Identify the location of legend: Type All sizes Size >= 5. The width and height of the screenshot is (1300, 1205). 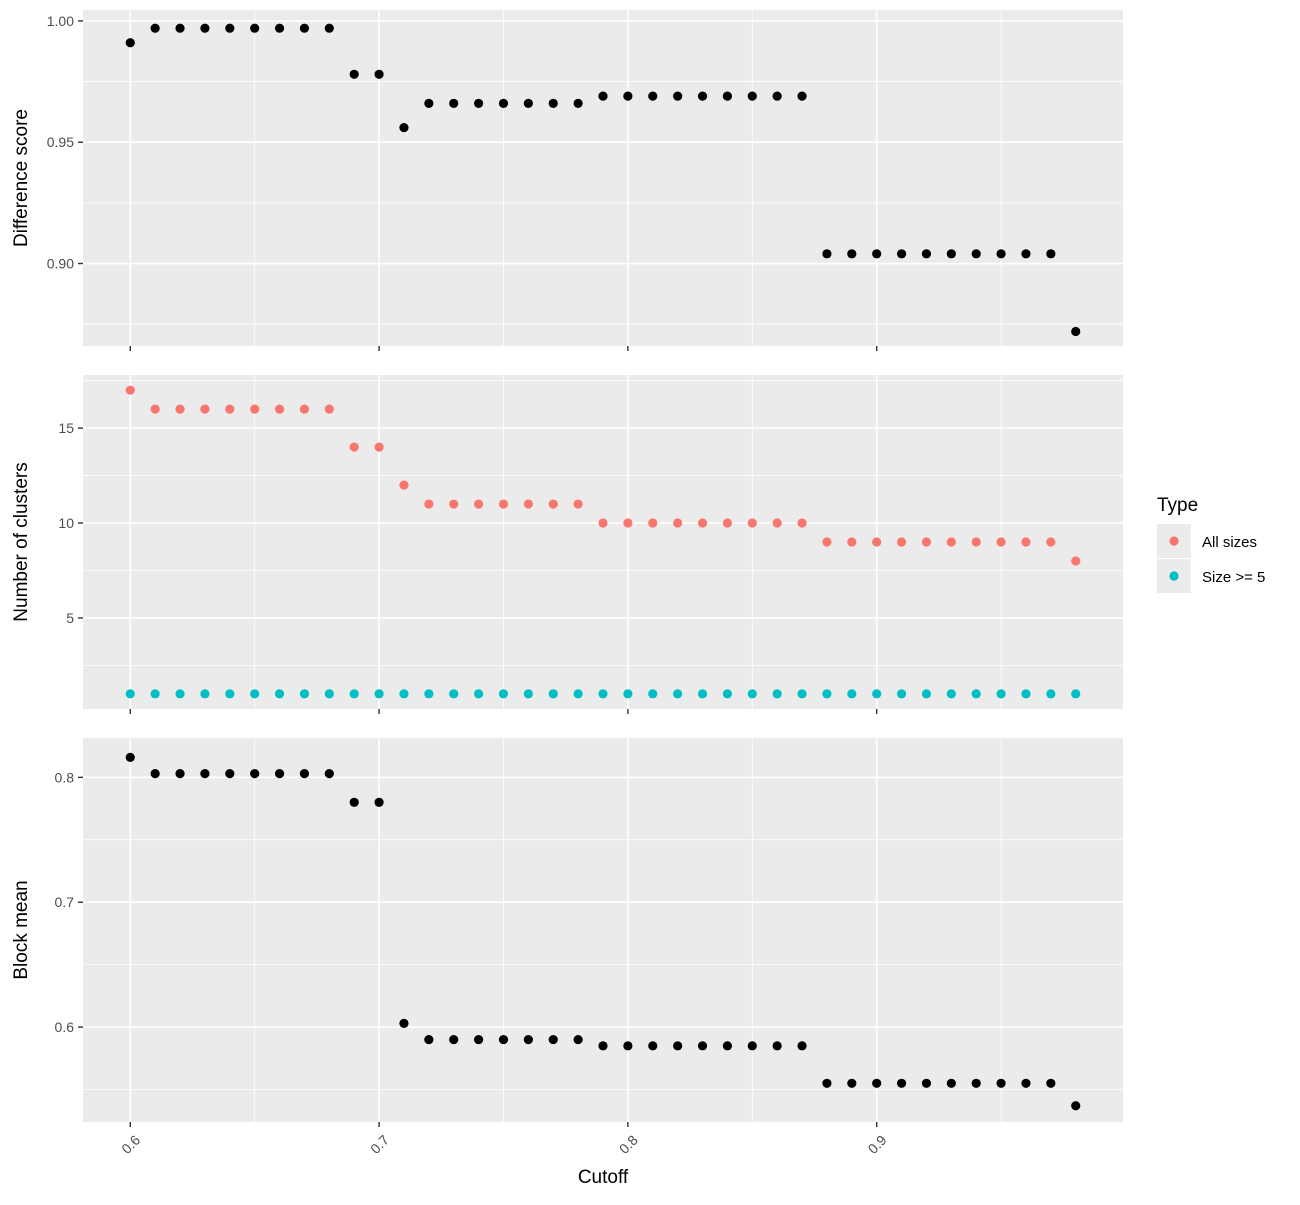
(1211, 544).